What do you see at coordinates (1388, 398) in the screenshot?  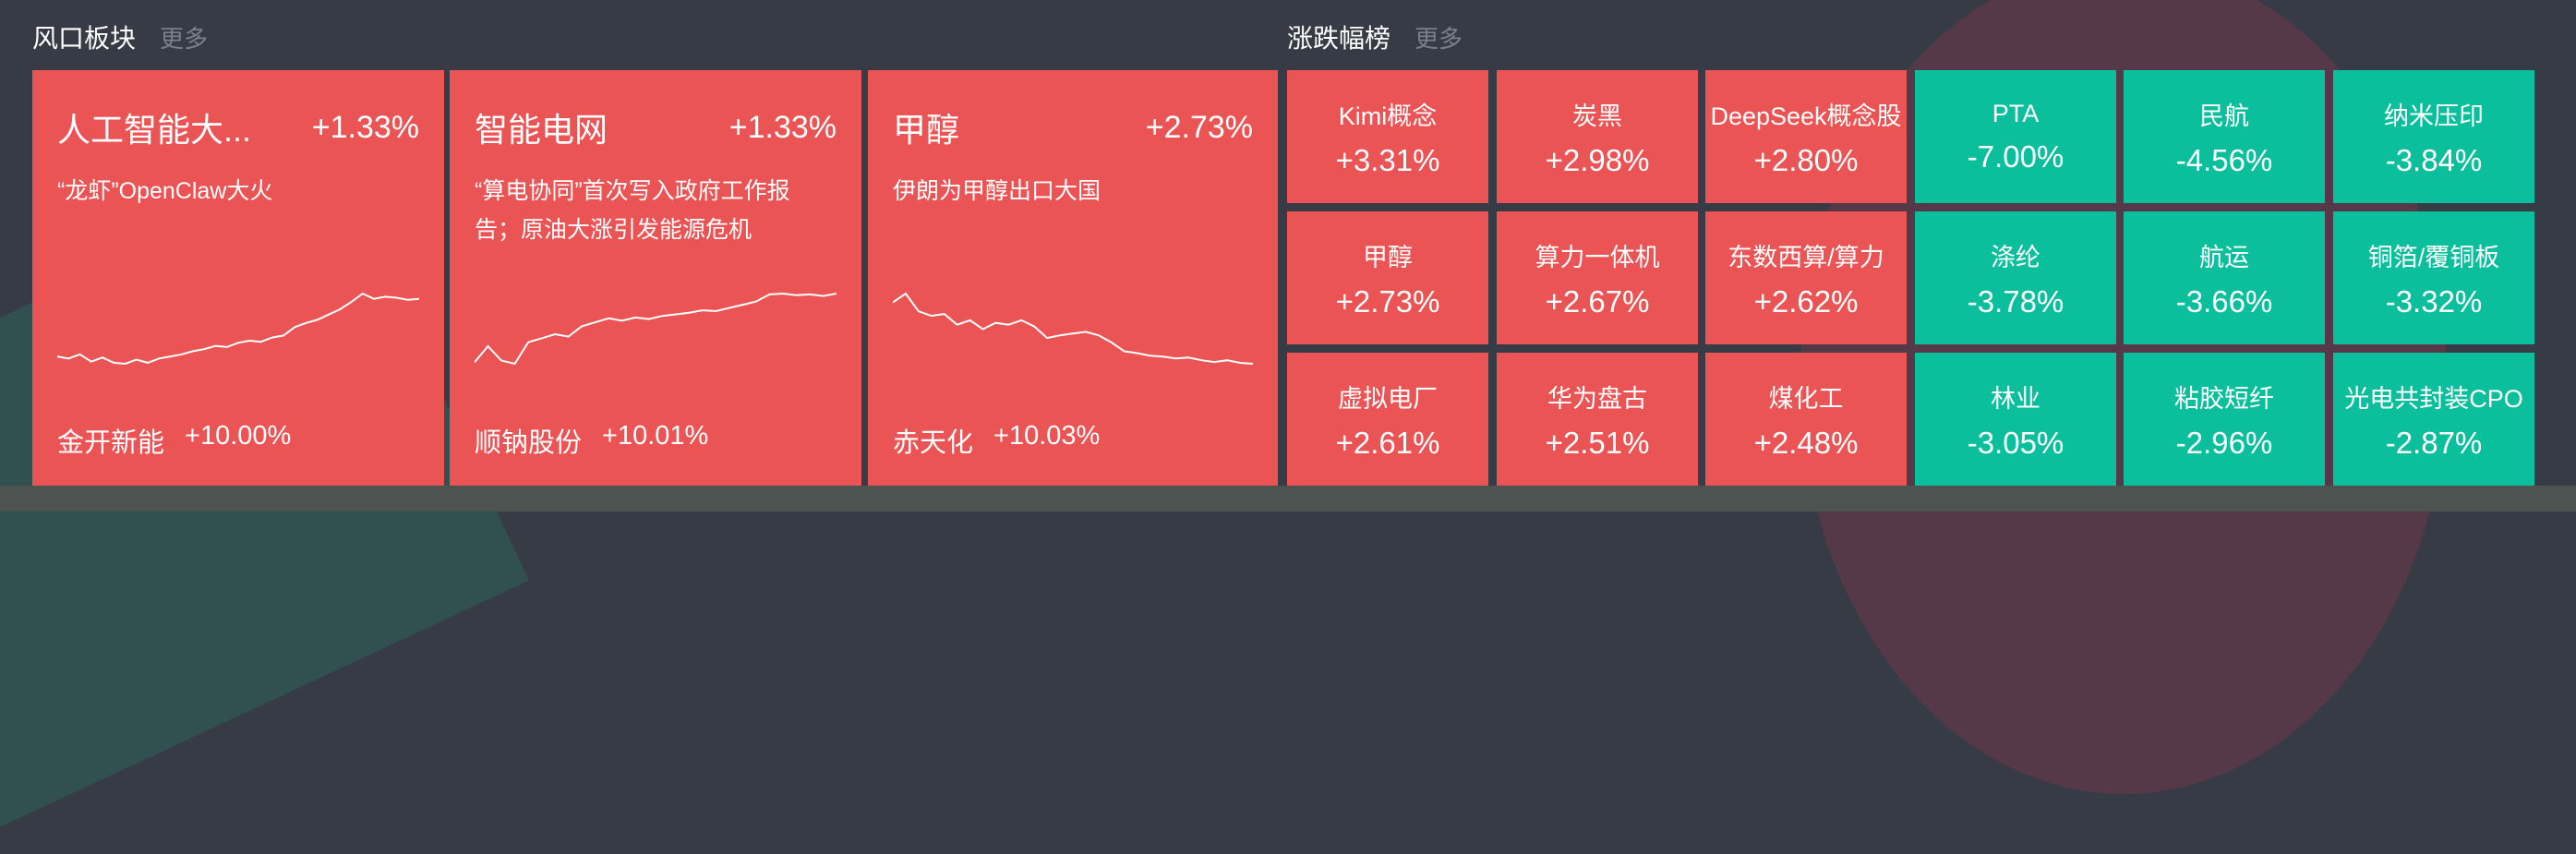 I see `sector-name: 虚拟电厂` at bounding box center [1388, 398].